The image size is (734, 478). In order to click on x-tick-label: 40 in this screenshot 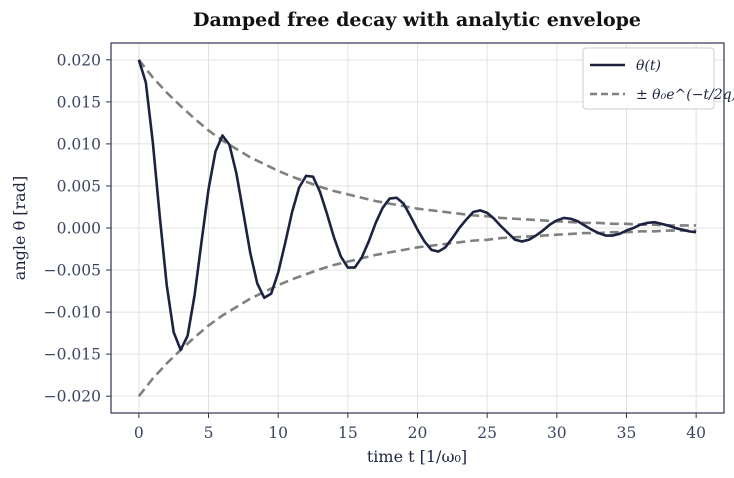, I will do `click(696, 433)`.